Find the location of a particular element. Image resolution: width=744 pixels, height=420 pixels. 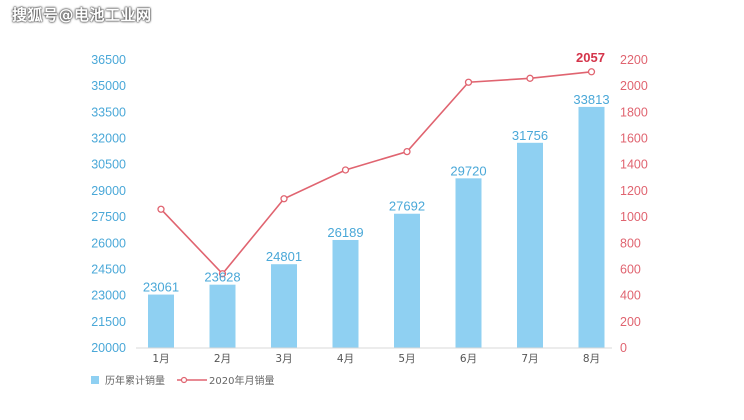

right-axis-tick-label: 400 is located at coordinates (630, 296).